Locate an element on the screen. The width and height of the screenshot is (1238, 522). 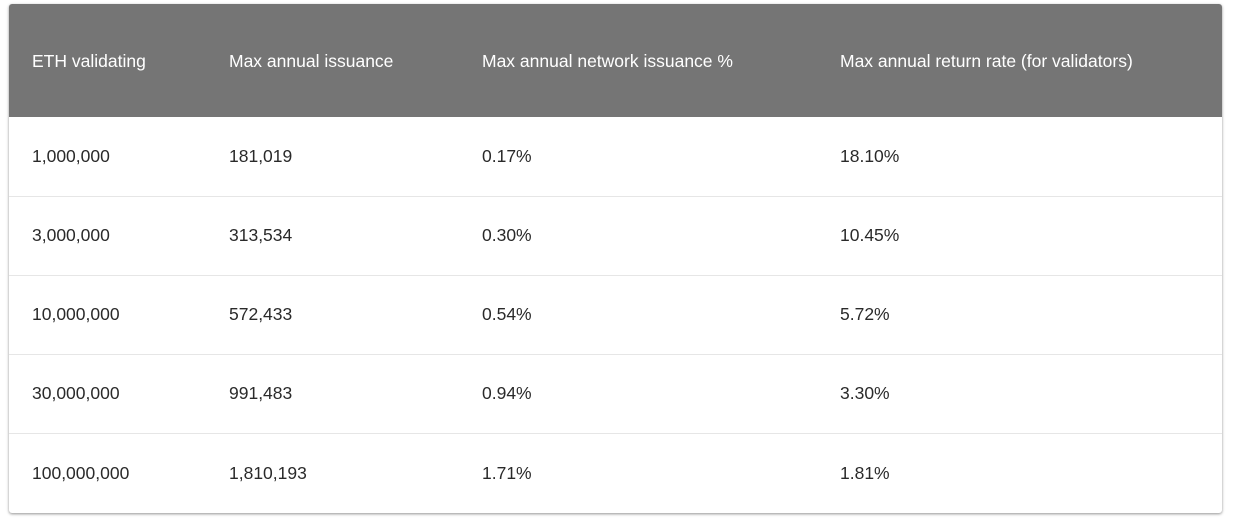
cell-max-annual-issuance: 1,810,193 is located at coordinates (268, 472).